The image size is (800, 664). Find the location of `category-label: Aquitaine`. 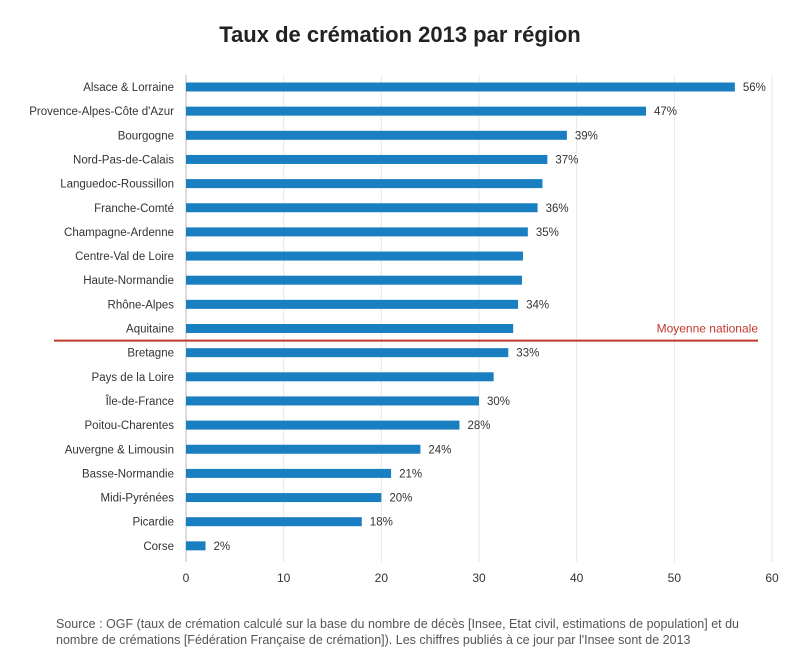

category-label: Aquitaine is located at coordinates (150, 330).